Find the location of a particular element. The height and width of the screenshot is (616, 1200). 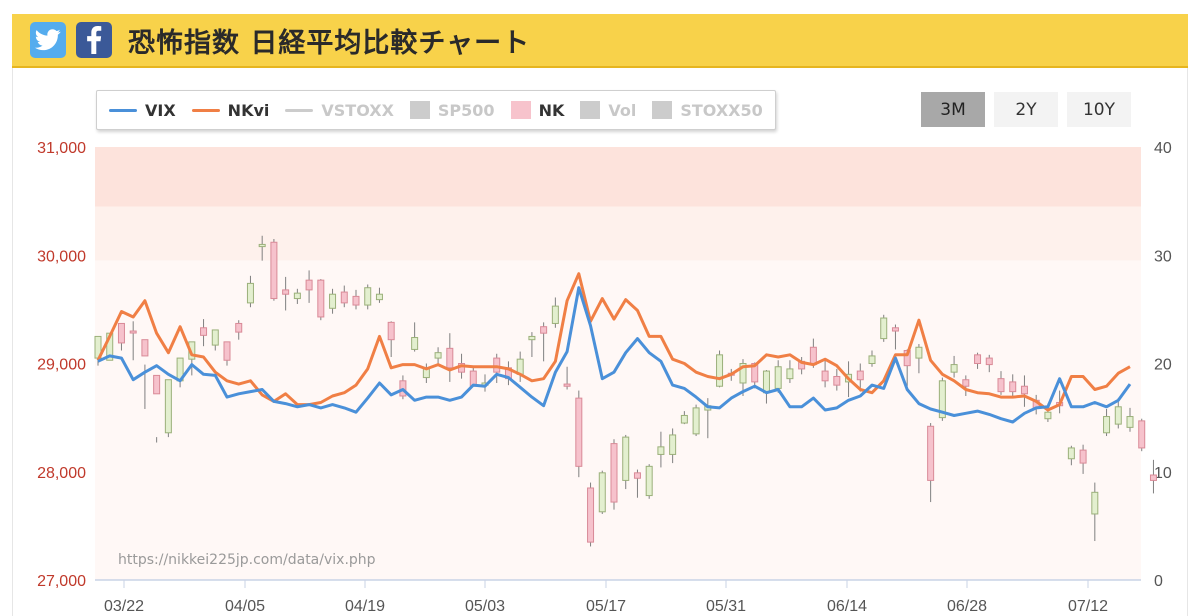

legend-label: NK is located at coordinates (551, 110).